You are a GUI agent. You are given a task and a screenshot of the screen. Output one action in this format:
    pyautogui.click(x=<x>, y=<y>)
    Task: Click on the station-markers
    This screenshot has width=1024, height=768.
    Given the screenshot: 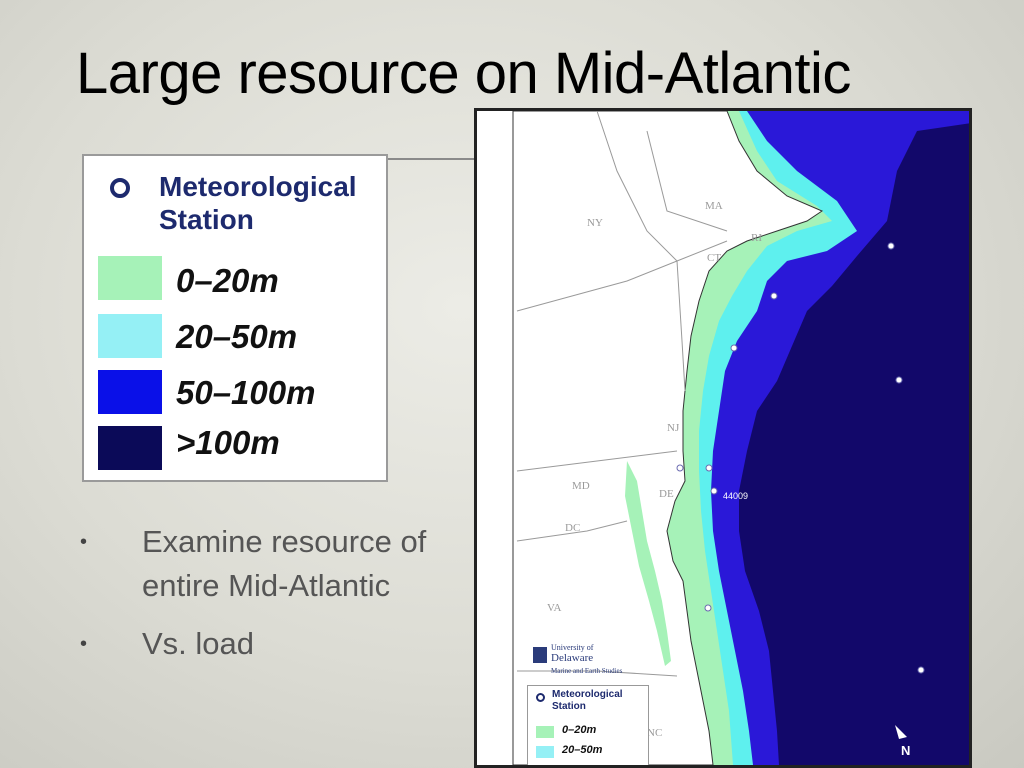 What is the action you would take?
    pyautogui.click(x=800, y=458)
    